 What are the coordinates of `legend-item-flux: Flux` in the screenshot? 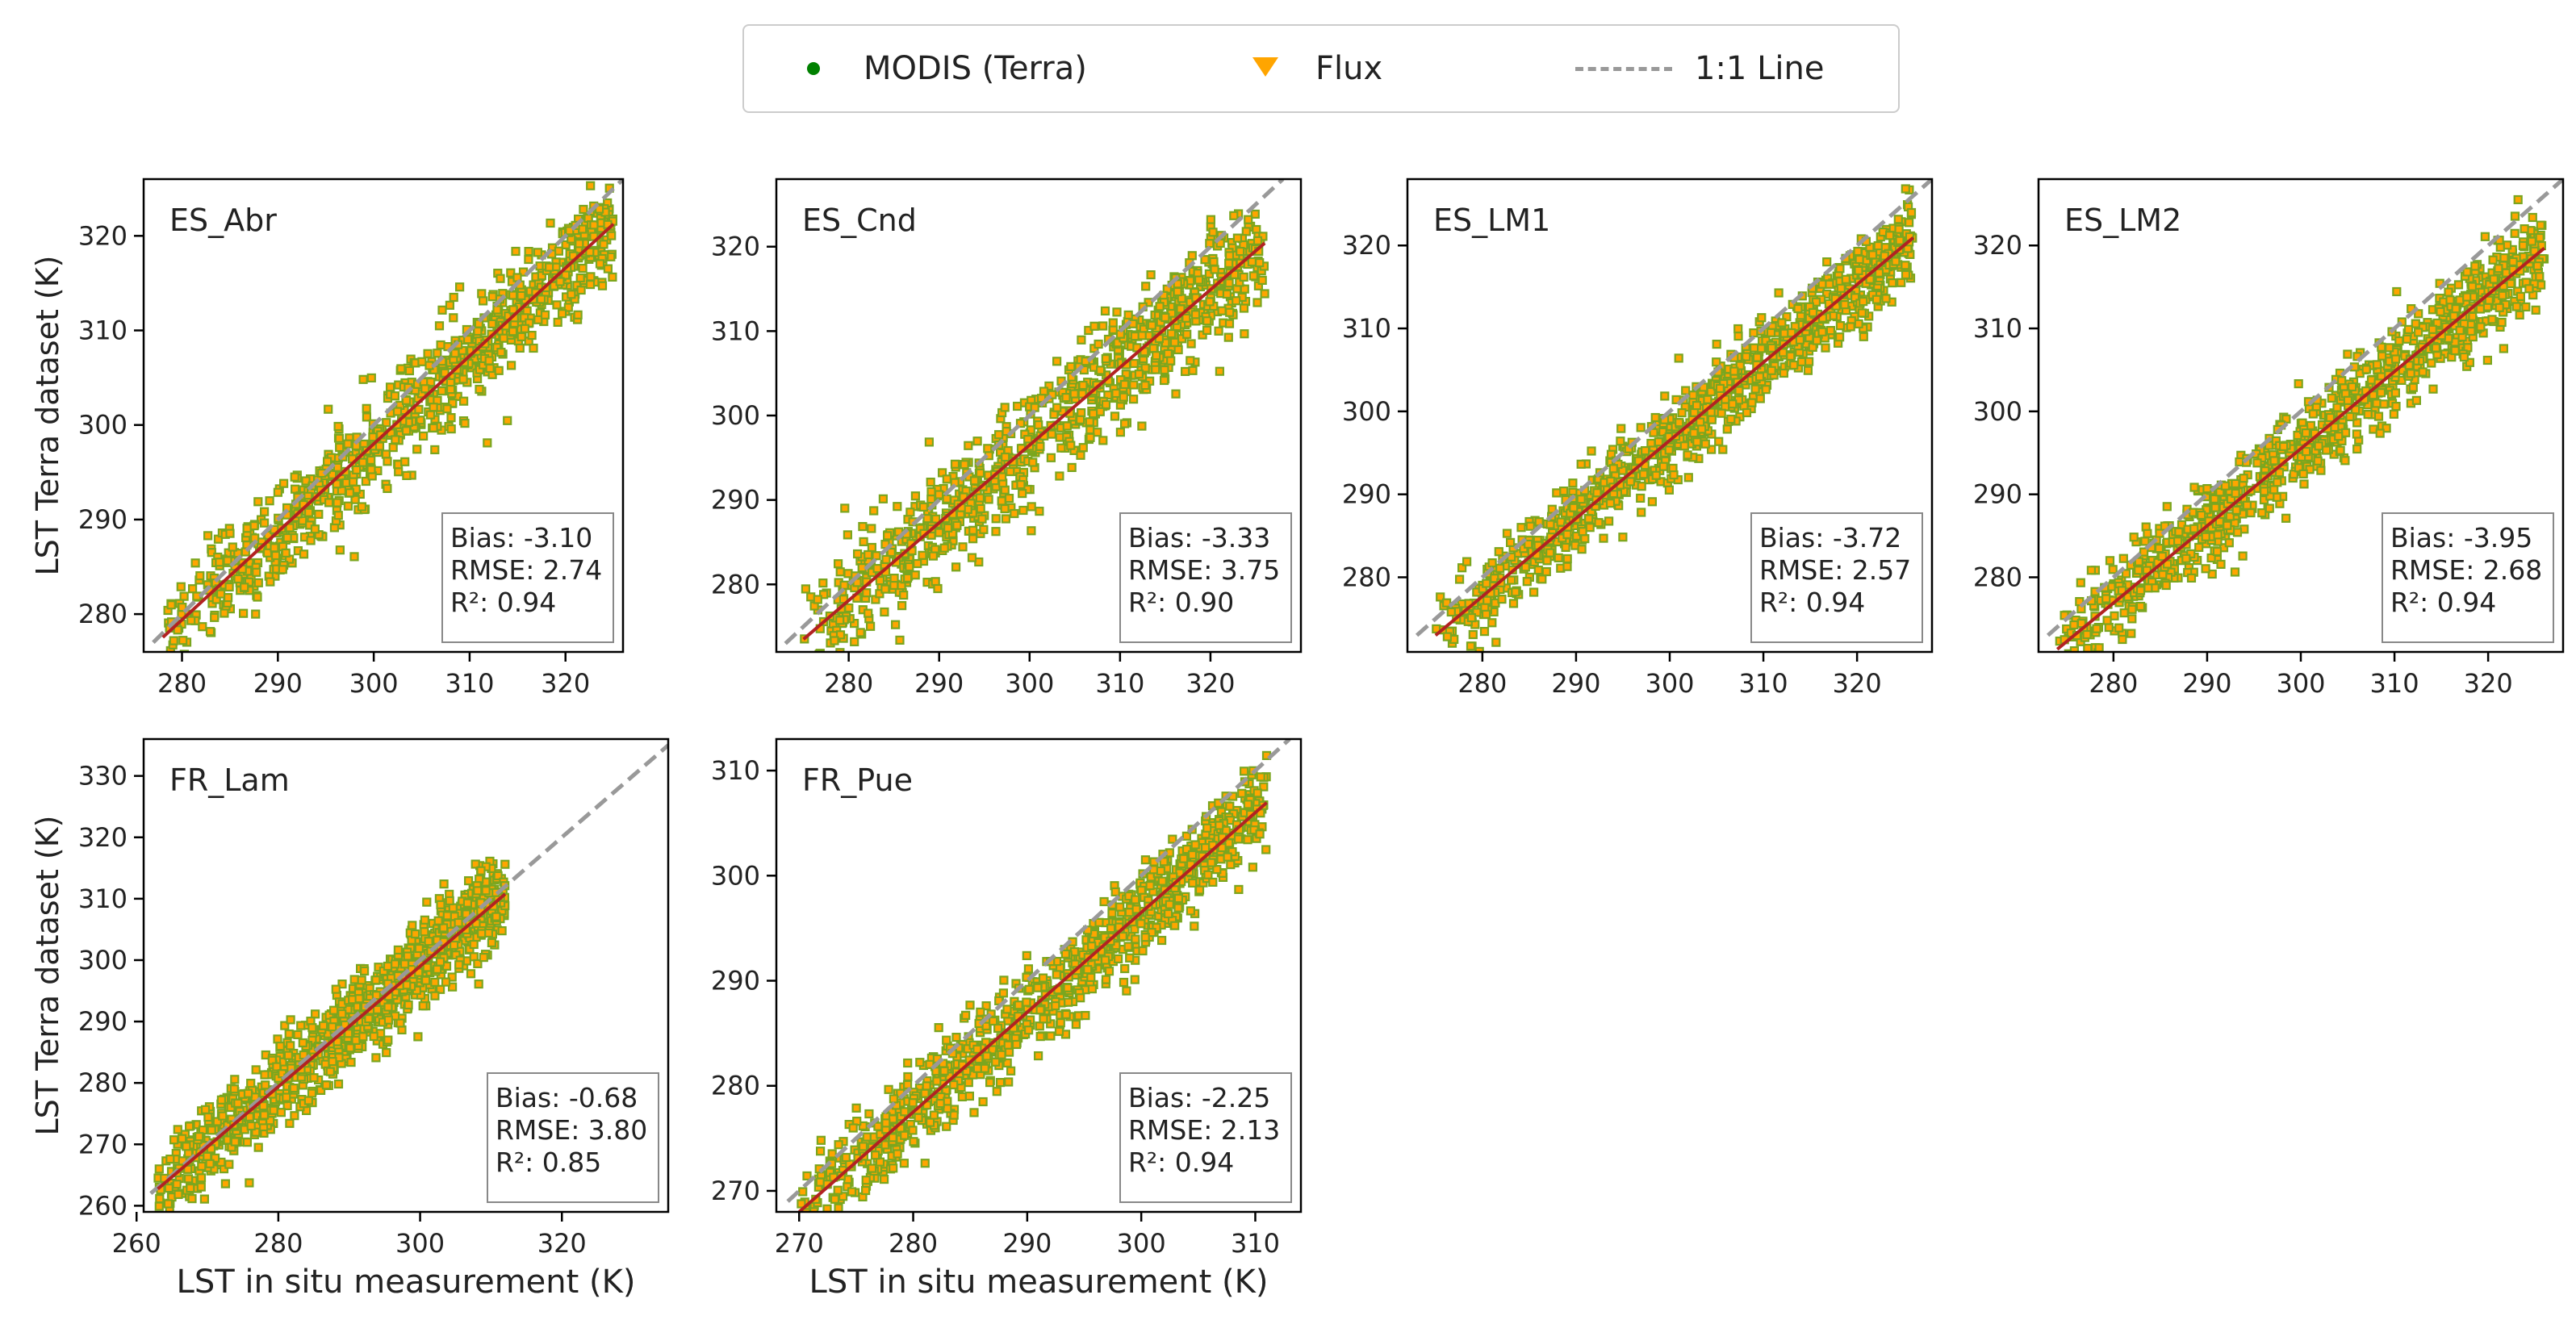 It's located at (1305, 69).